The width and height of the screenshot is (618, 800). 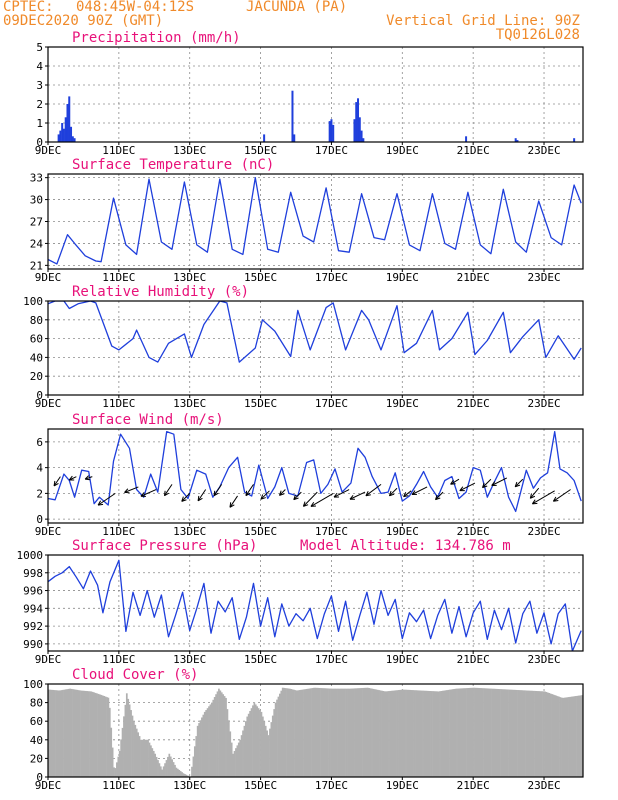 I want to click on cloud-cover-xtick-label: 13DEC, so click(x=189, y=785).